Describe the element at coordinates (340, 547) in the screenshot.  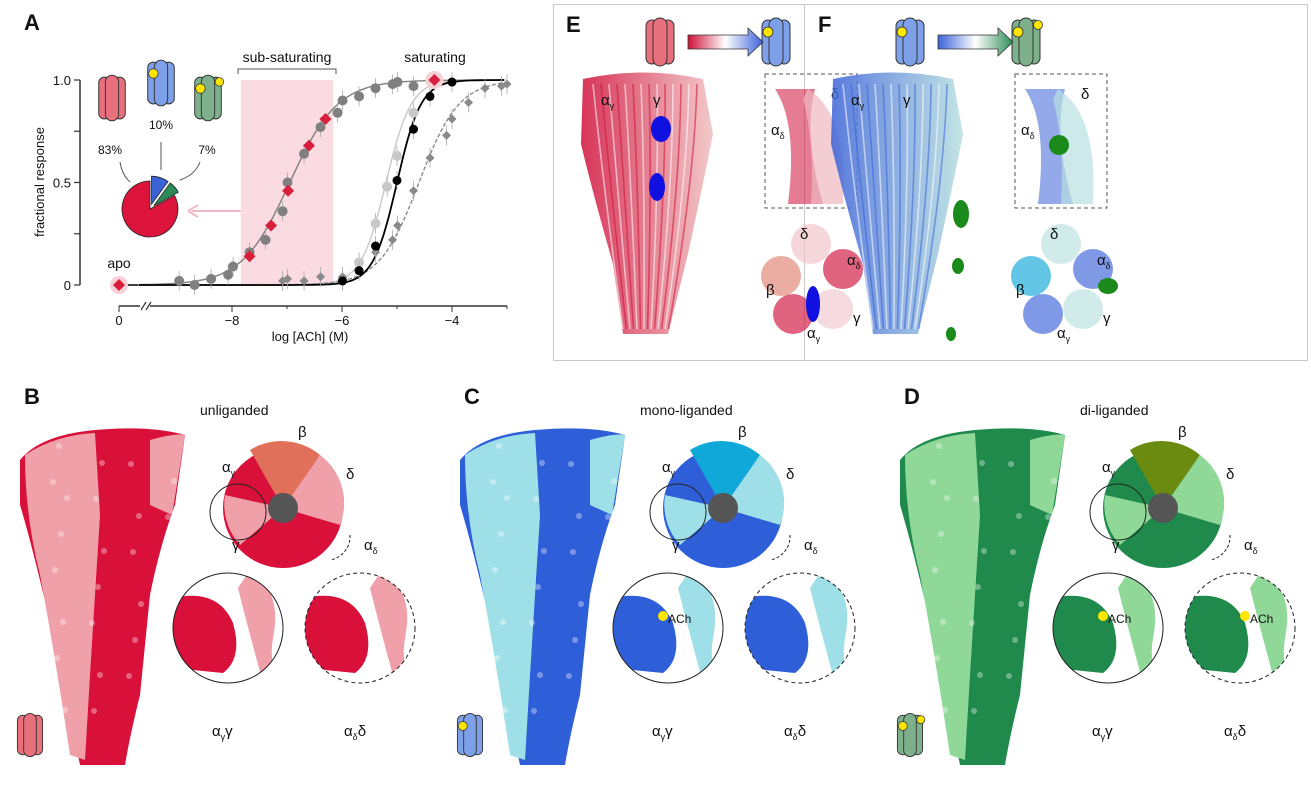
I see `alpha-delta-site-marker` at that location.